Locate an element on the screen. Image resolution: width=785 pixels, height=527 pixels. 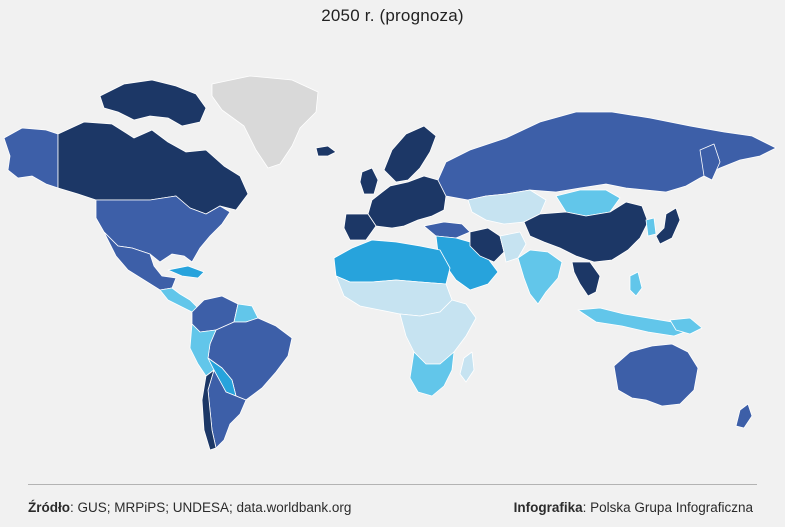
region-png is located at coordinates (686, 326).